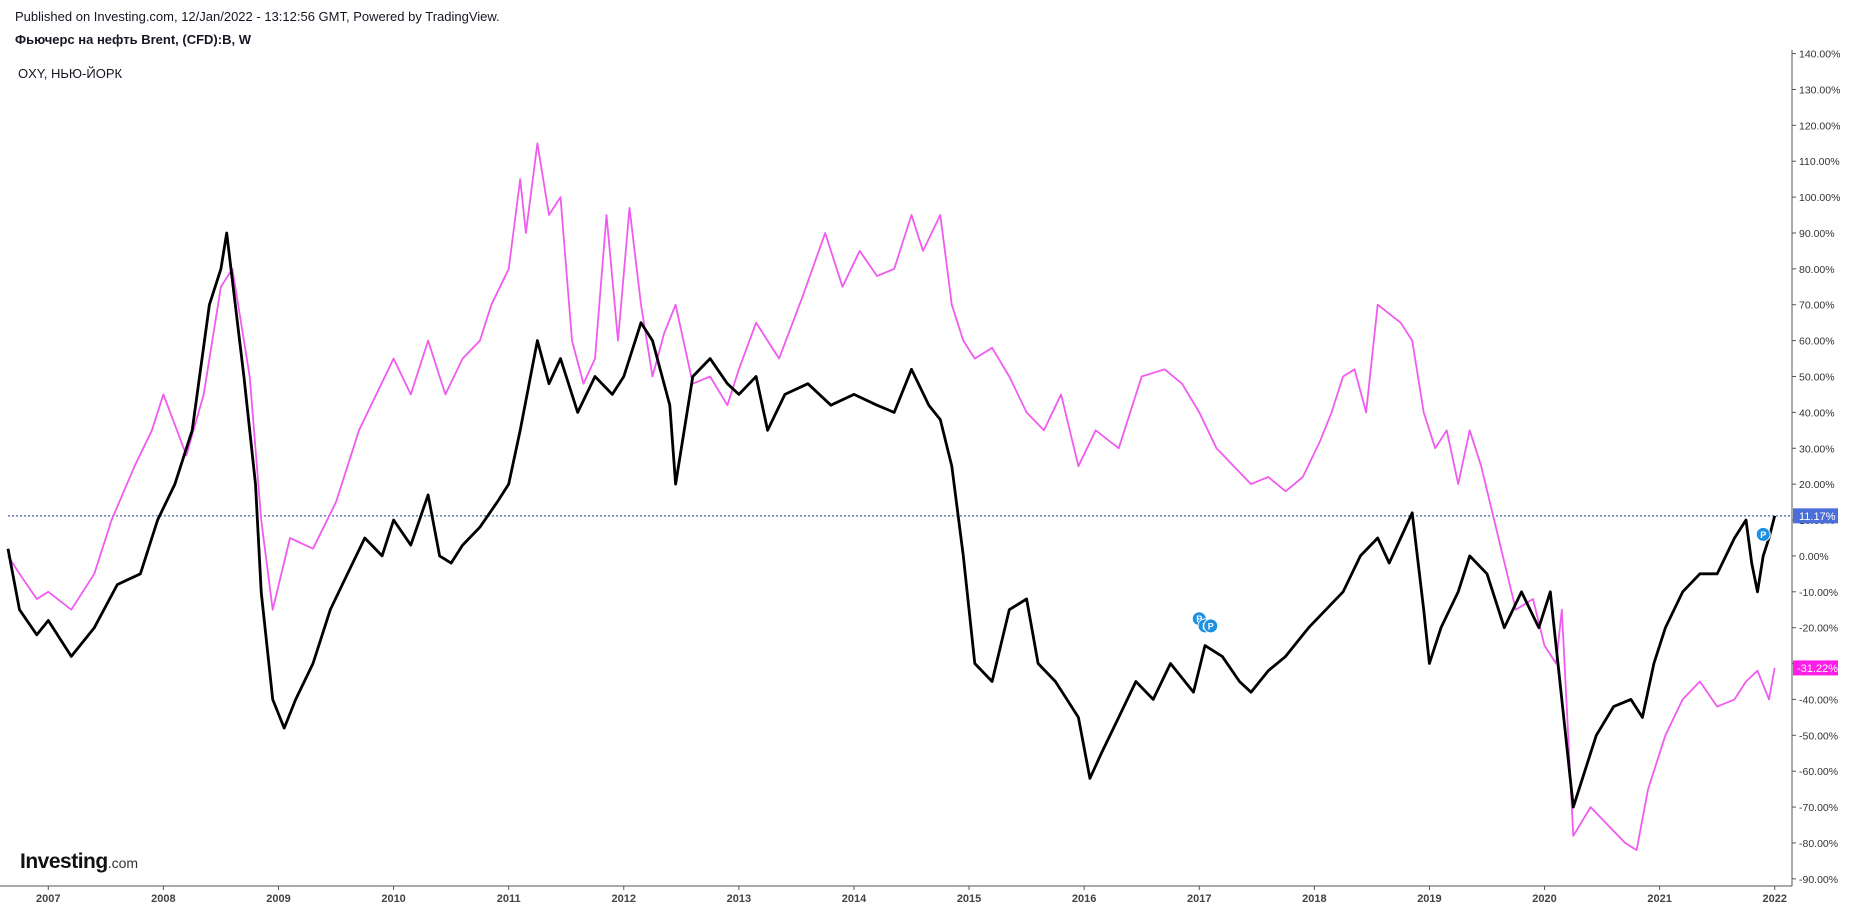  I want to click on time-axis-label: 2019, so click(1429, 899).